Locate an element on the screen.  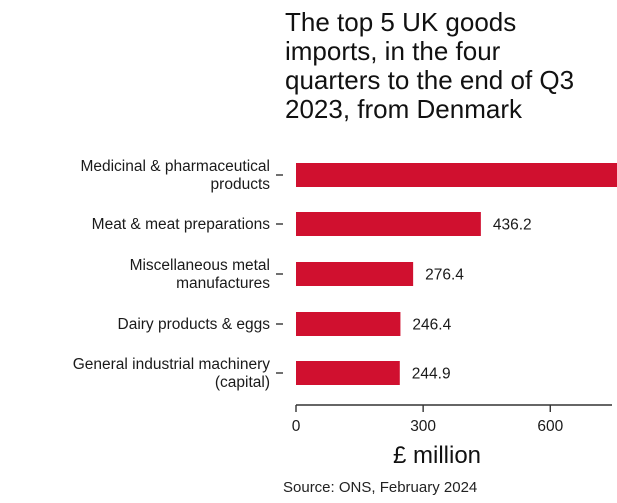
value-label: 244.9 is located at coordinates (431, 374).